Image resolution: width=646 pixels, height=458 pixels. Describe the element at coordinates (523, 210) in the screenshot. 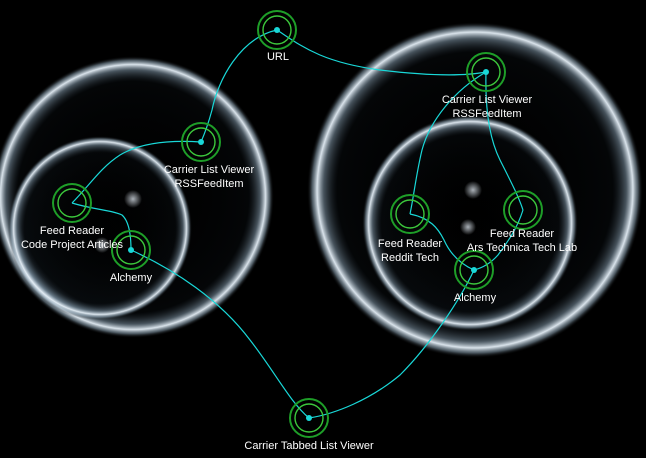

I see `node-feed-reader-arstechnica` at that location.